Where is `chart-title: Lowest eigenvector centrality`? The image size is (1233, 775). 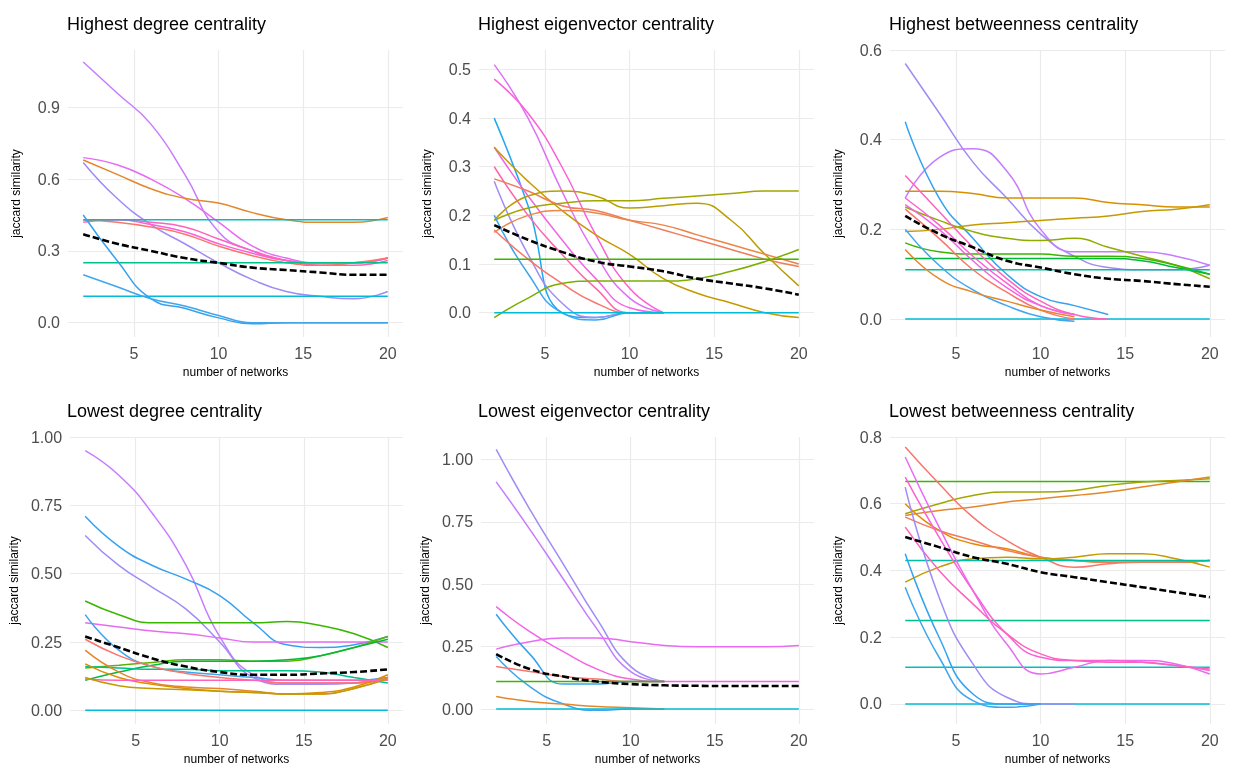 chart-title: Lowest eigenvector centrality is located at coordinates (594, 411).